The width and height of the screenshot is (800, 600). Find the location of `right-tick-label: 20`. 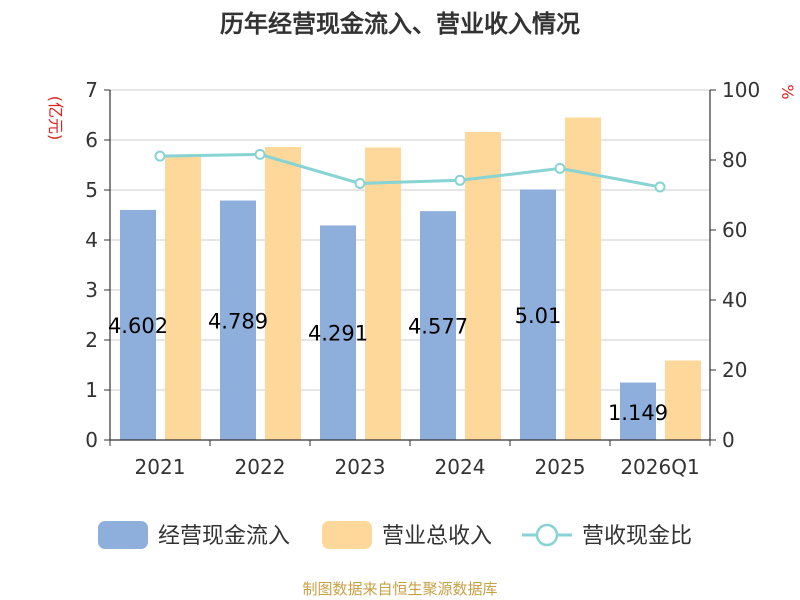

right-tick-label: 20 is located at coordinates (734, 370).